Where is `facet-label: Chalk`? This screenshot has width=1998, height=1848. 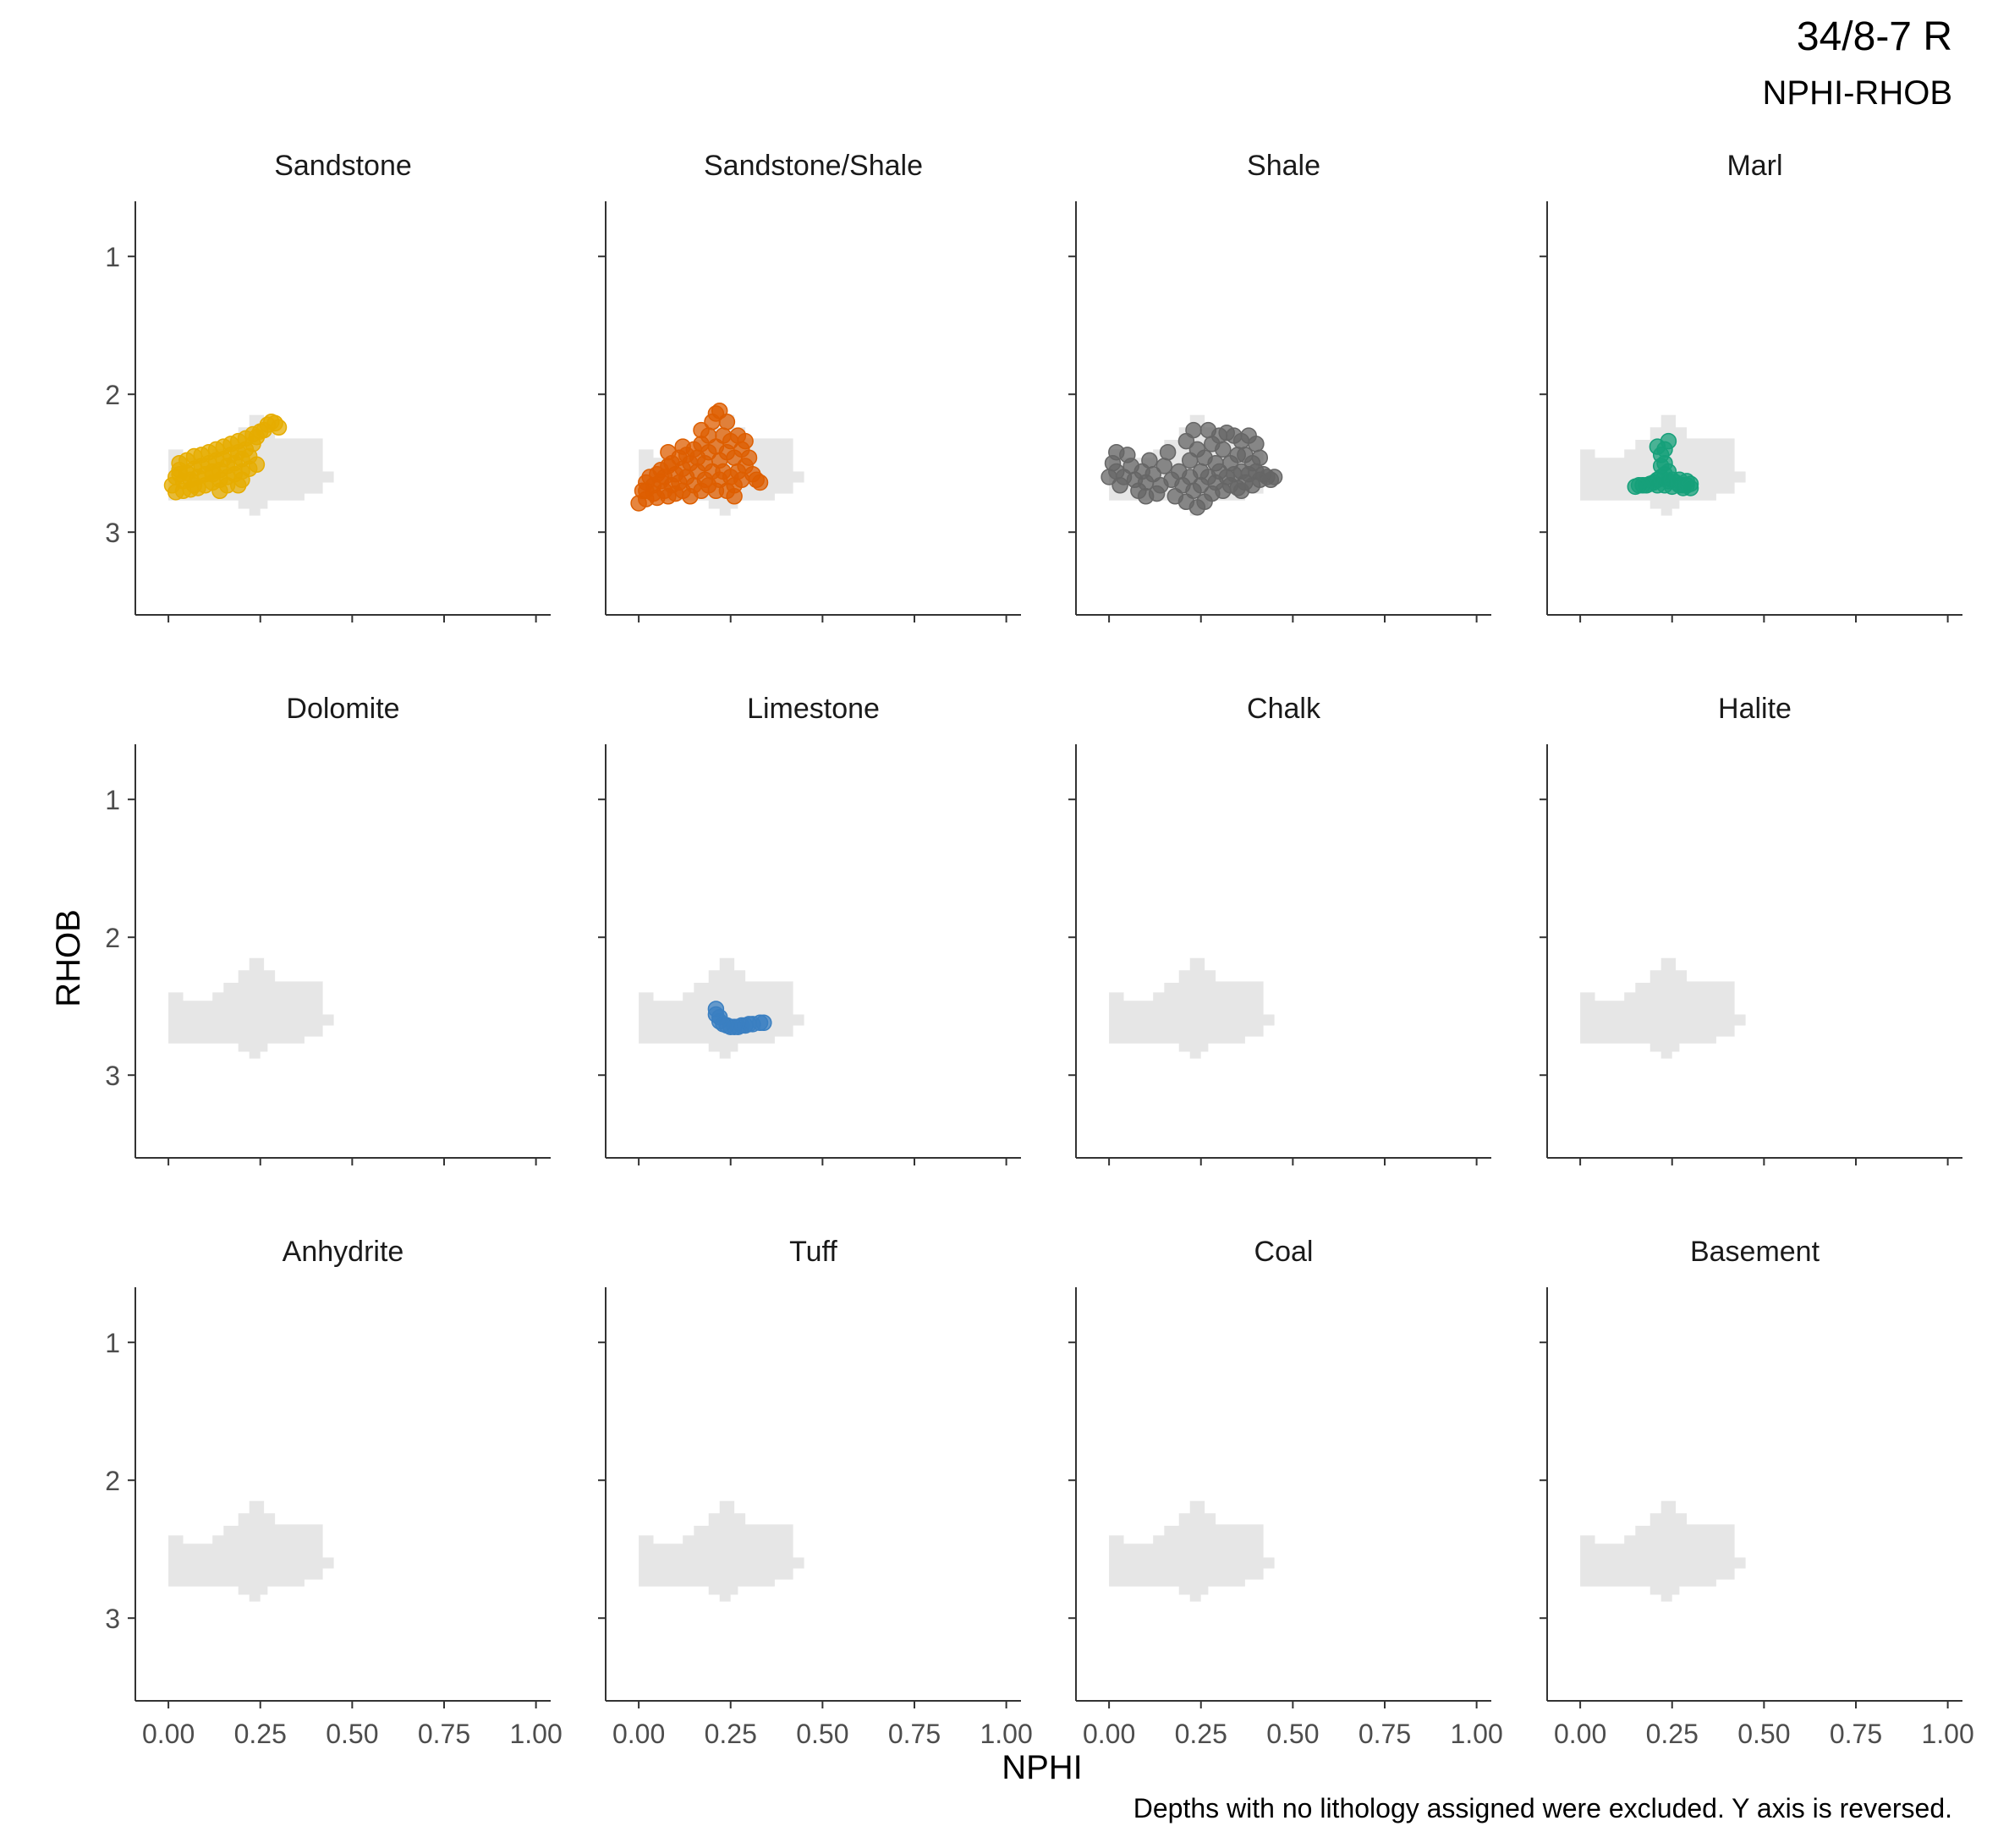 facet-label: Chalk is located at coordinates (1284, 709).